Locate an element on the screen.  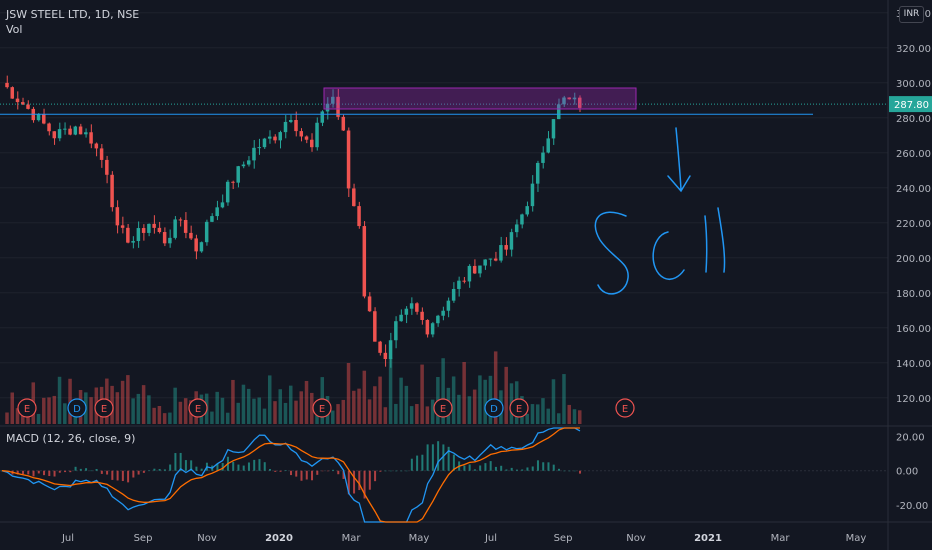
currency-button: INR is located at coordinates (911, 14).